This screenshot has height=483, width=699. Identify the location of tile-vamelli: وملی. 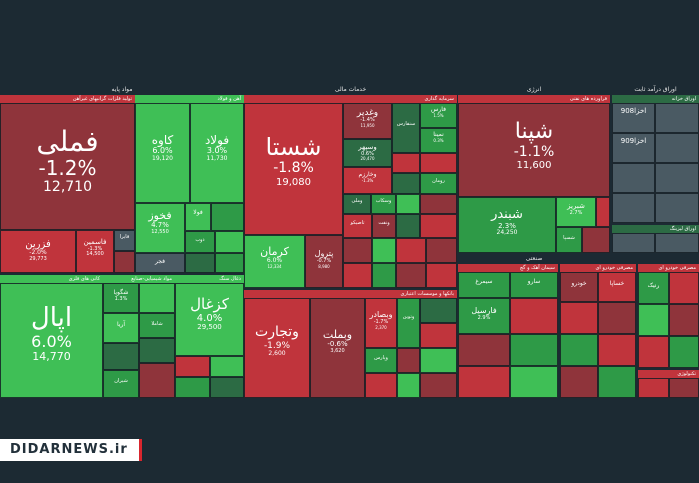
(357, 204).